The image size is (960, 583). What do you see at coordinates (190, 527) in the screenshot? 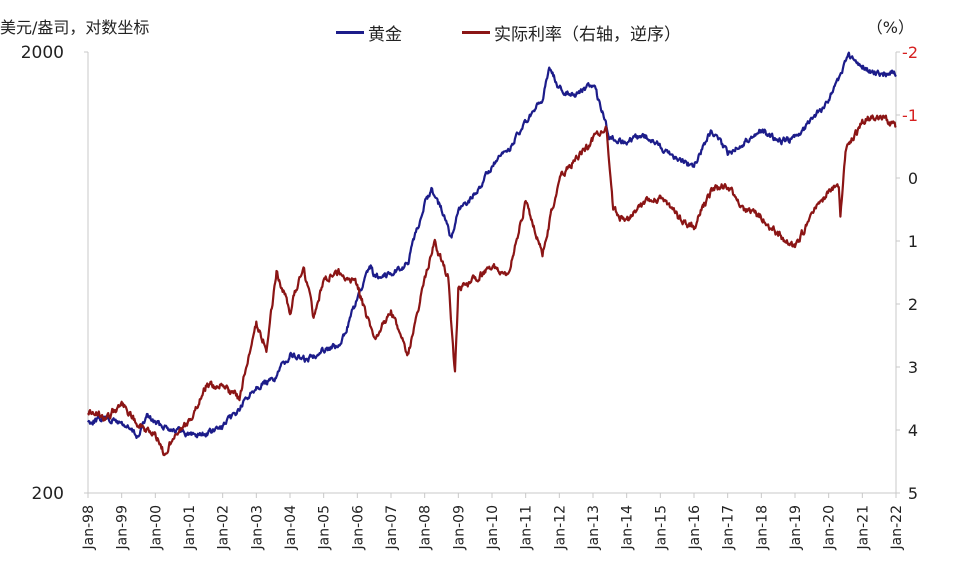
I see `x-tick-label: Jan-01` at bounding box center [190, 527].